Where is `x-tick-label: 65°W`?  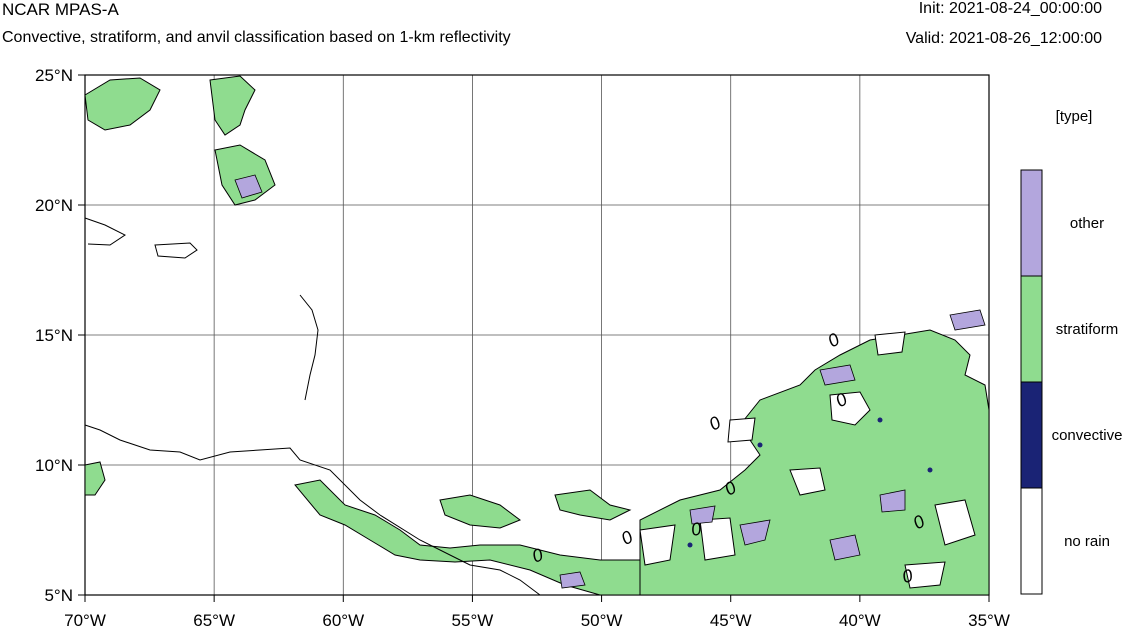
x-tick-label: 65°W is located at coordinates (214, 620).